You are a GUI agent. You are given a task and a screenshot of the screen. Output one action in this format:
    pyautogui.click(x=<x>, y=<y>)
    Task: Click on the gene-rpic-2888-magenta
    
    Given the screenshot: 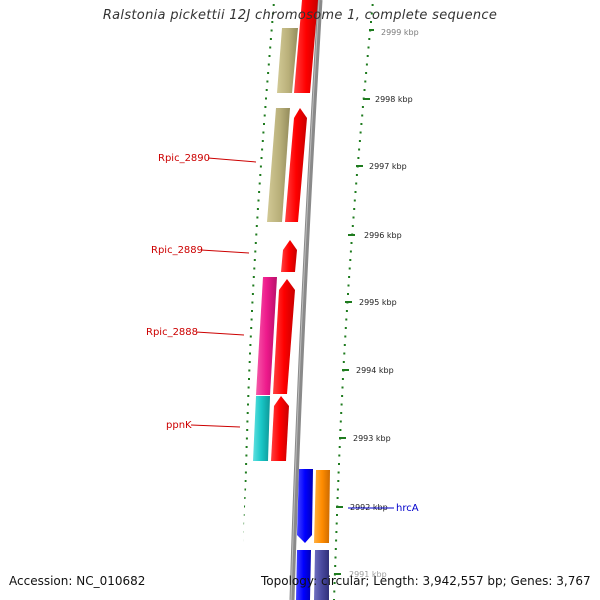 What is the action you would take?
    pyautogui.click(x=266, y=336)
    